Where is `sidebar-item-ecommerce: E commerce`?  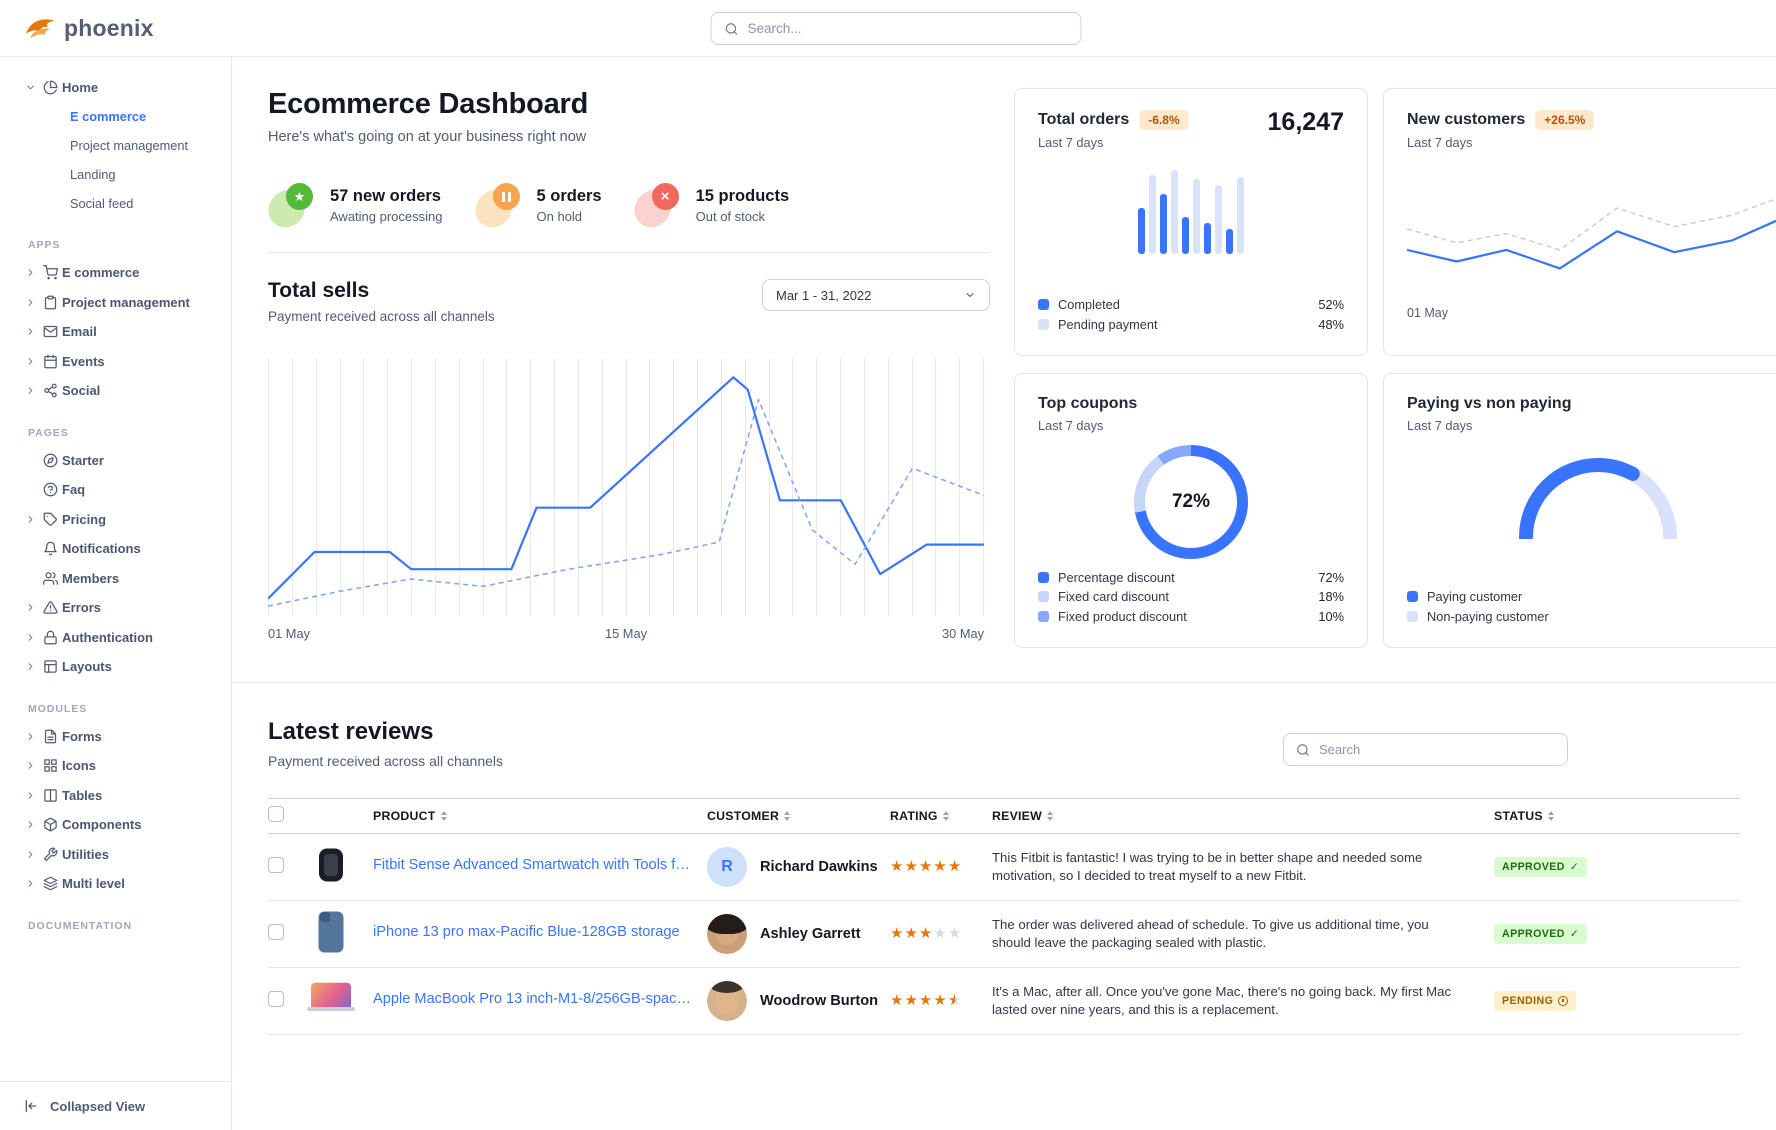
sidebar-item-ecommerce: E commerce is located at coordinates (108, 116).